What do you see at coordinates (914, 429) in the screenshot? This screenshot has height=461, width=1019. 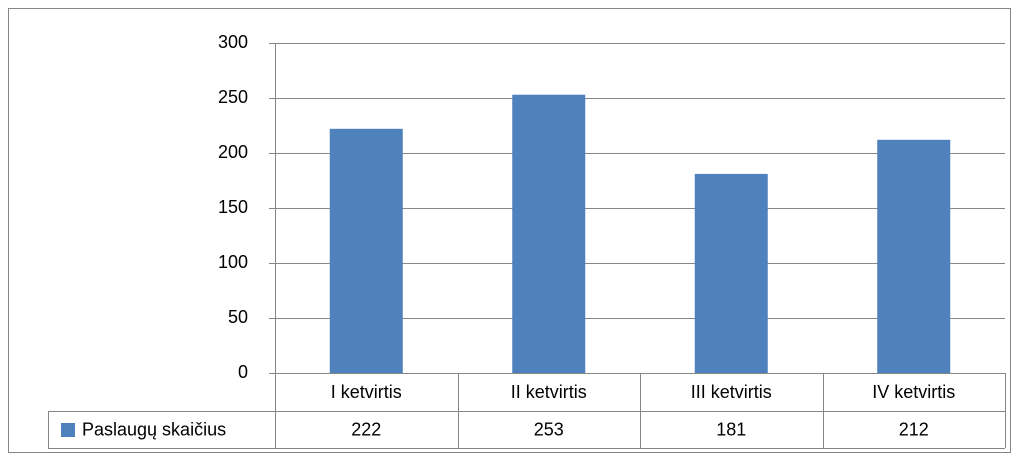 I see `data-table-value: 212` at bounding box center [914, 429].